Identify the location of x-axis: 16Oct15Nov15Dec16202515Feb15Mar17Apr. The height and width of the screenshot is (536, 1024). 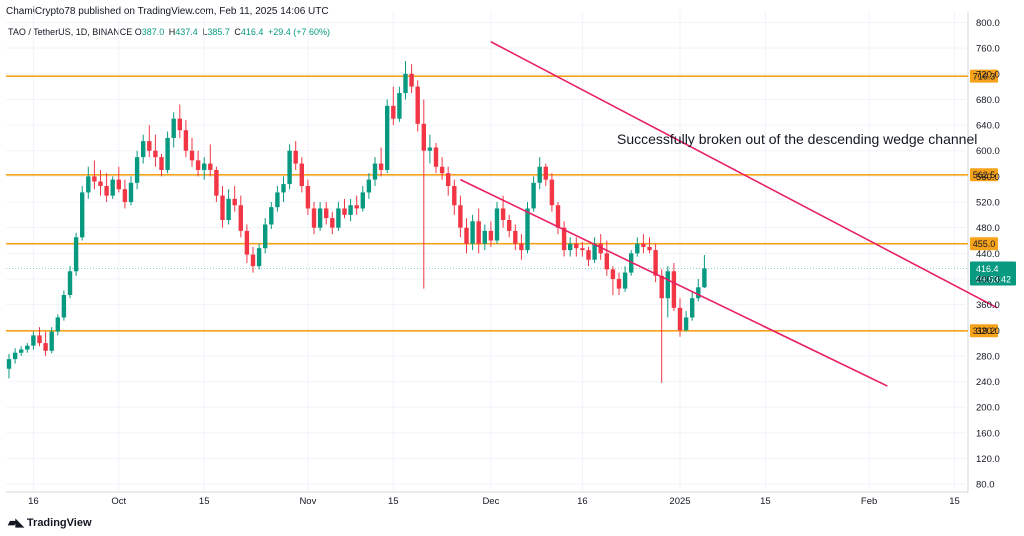
(494, 501).